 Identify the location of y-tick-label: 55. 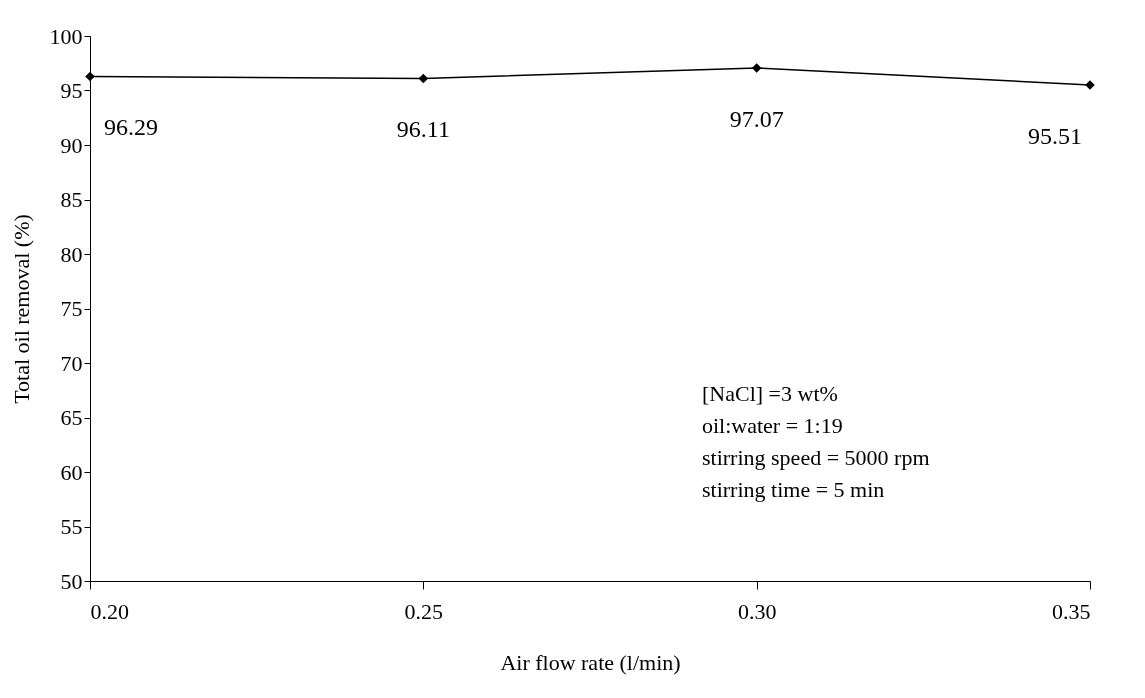
(71, 526).